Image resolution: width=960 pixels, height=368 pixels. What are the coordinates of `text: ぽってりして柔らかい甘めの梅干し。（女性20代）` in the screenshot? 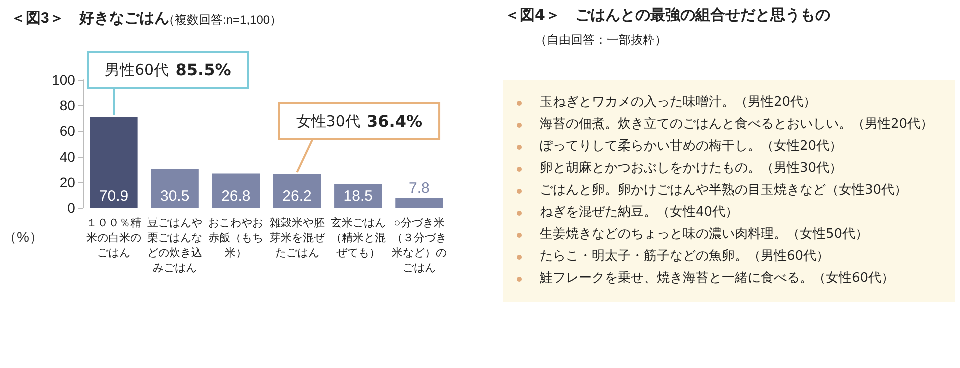 It's located at (691, 147).